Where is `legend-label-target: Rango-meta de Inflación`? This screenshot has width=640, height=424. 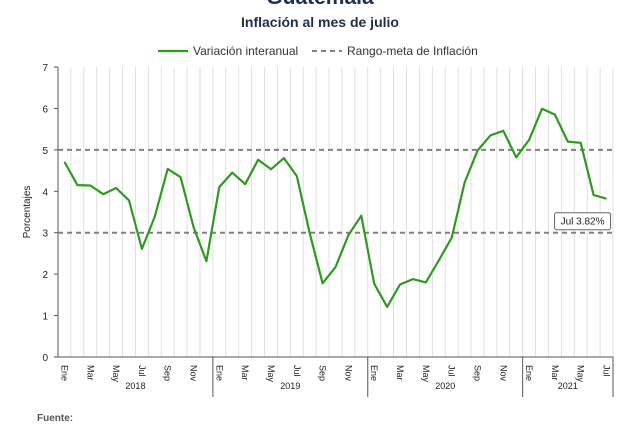
legend-label-target: Rango-meta de Inflación is located at coordinates (412, 51).